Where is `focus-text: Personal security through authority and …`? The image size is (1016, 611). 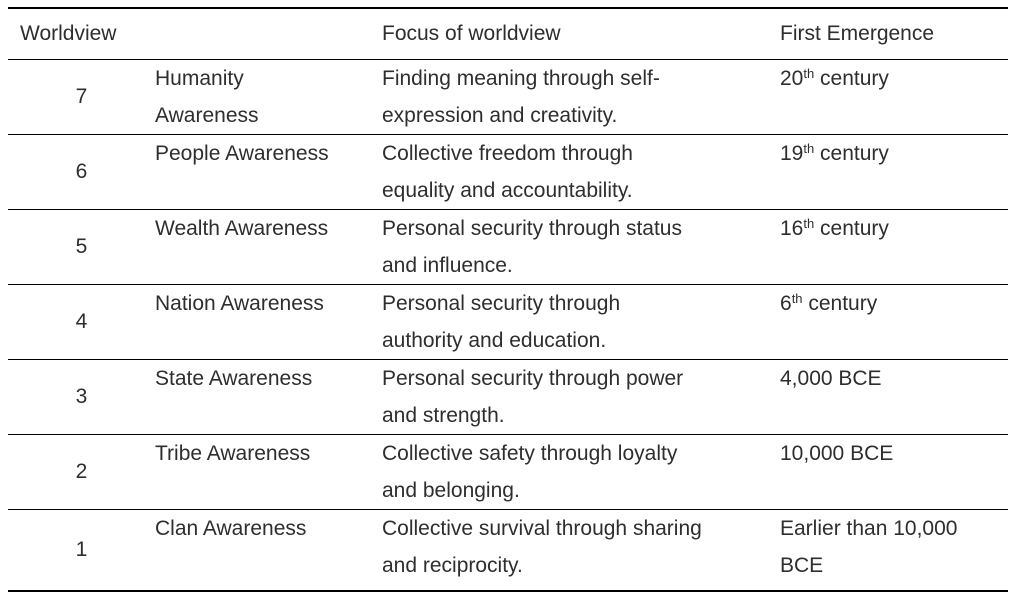
focus-text: Personal security through authority and … is located at coordinates (580, 322).